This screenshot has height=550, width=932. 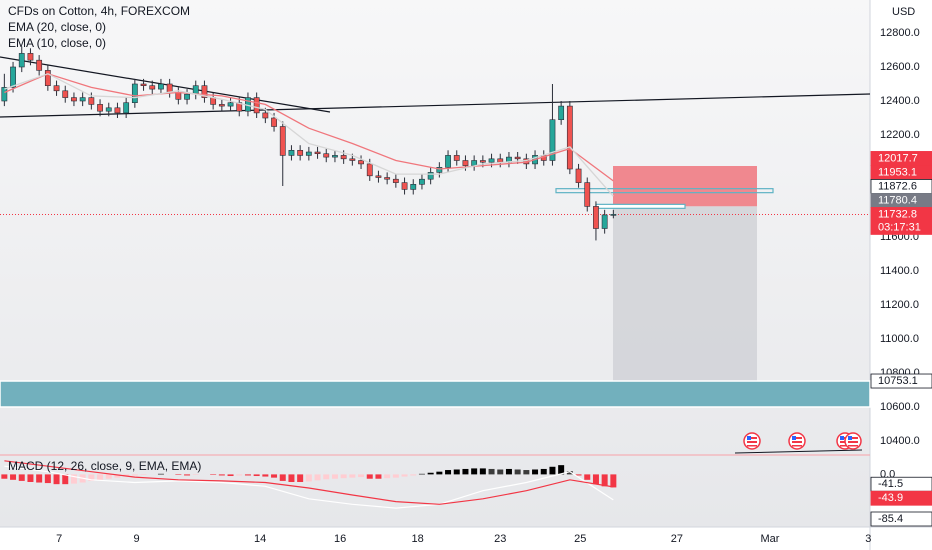 I want to click on price-tag-label: 11872.6, so click(x=897, y=186).